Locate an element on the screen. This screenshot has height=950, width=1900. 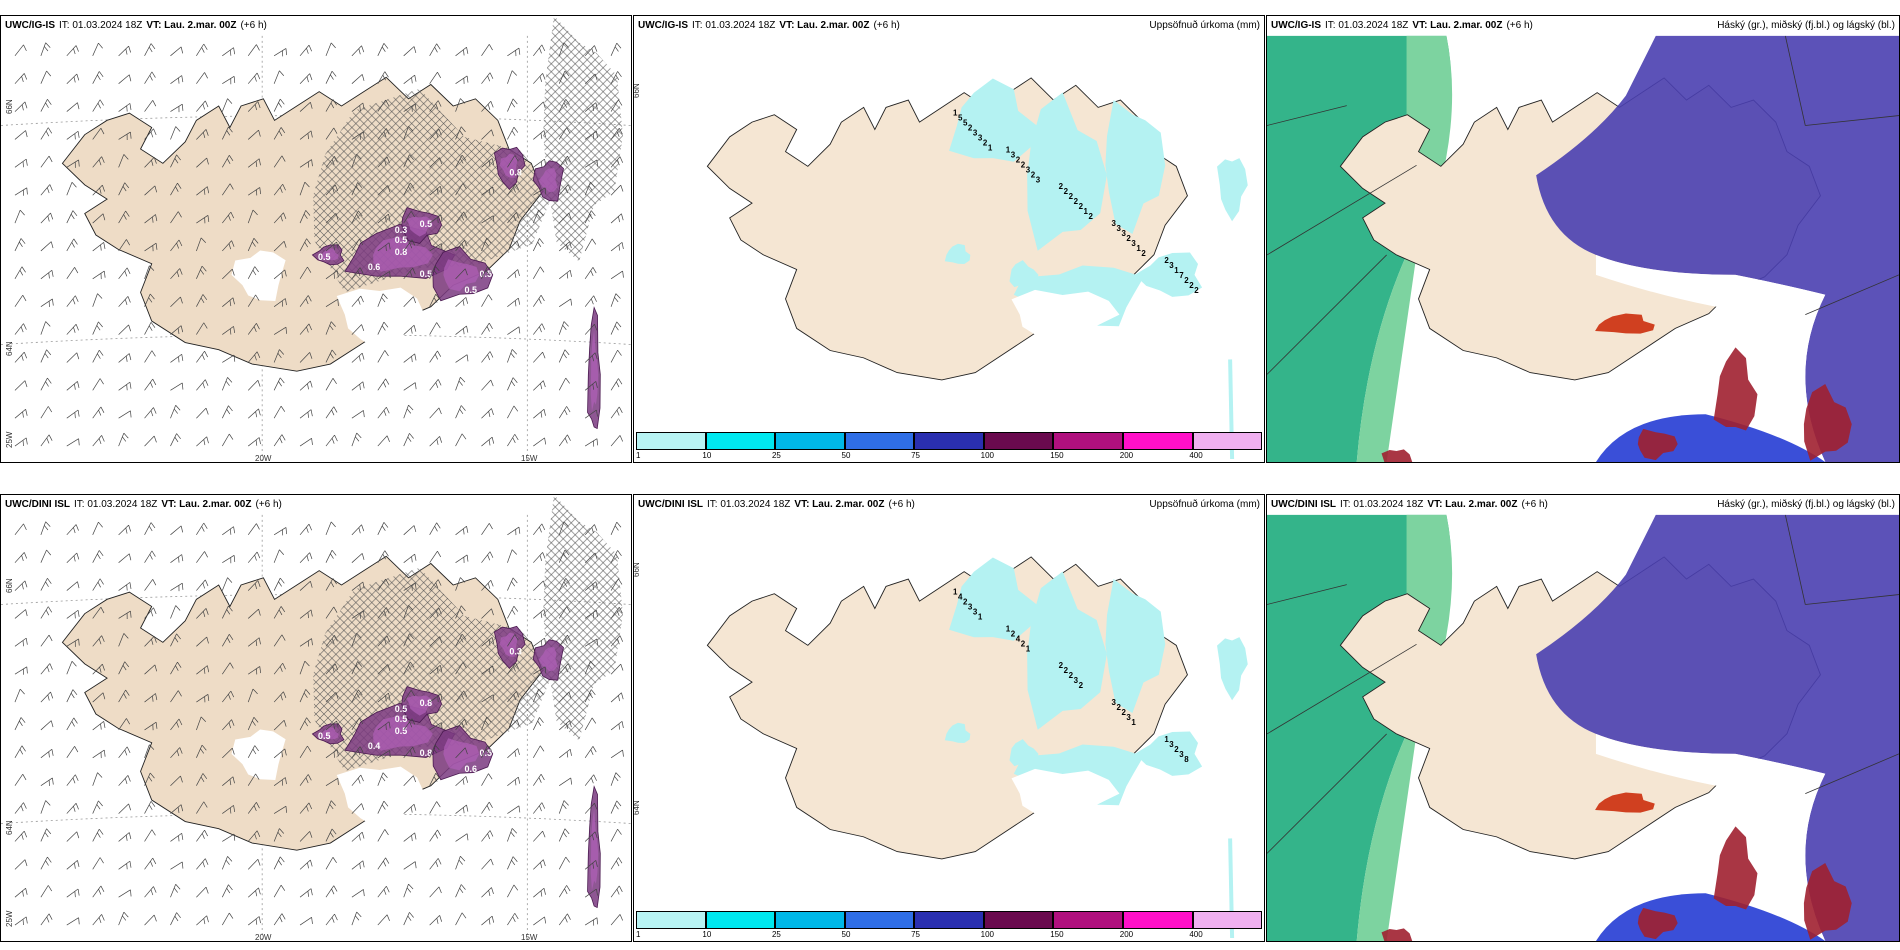
contour-area is located at coordinates (403, 733).